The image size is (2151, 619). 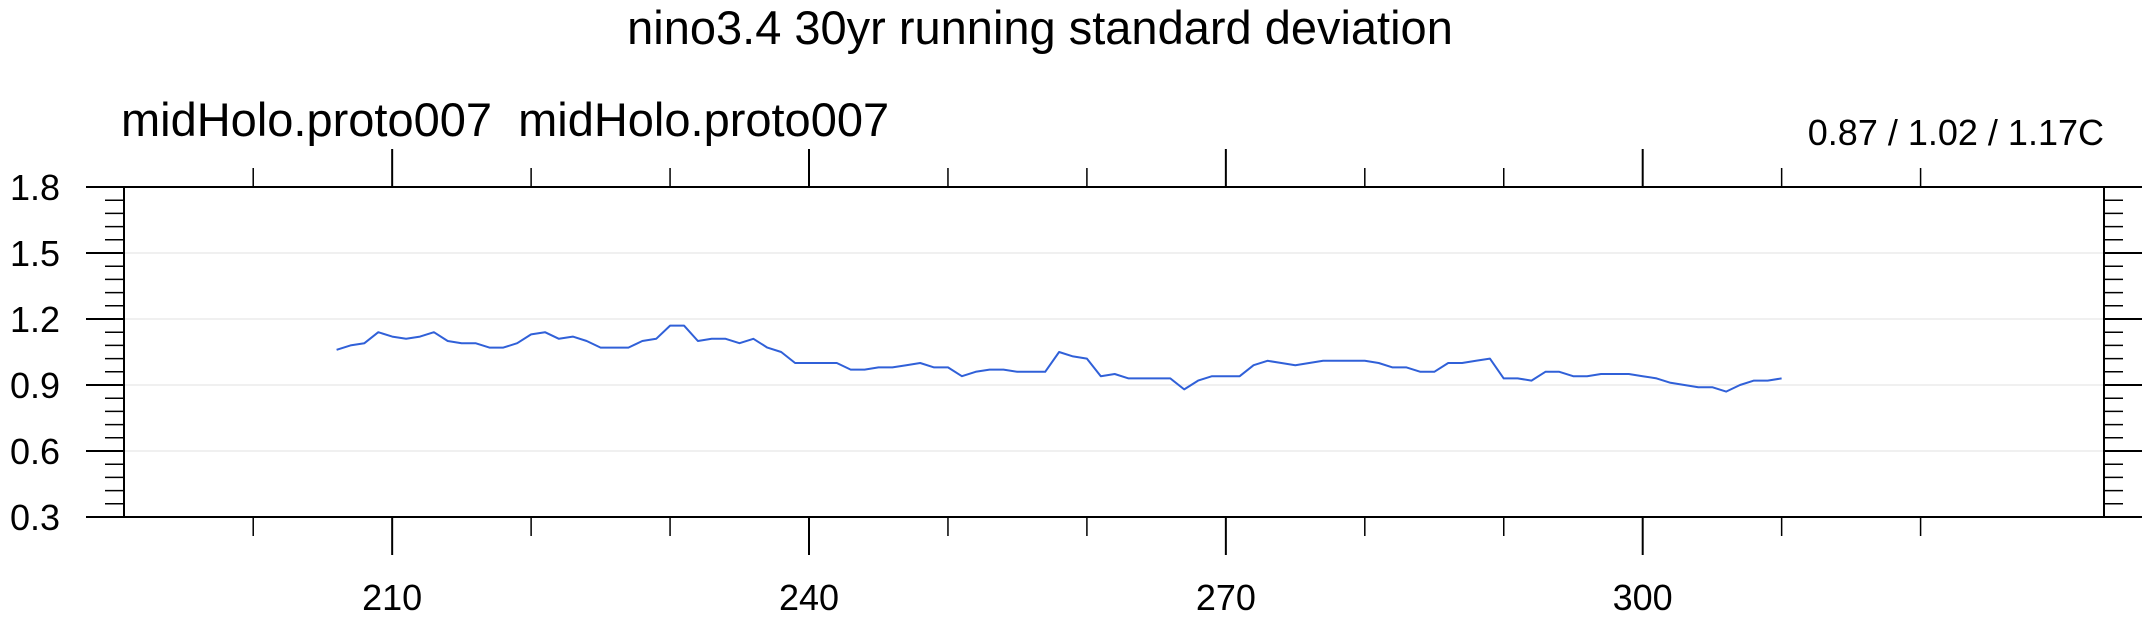 I want to click on chart-title: nino3.4 30yr running standard deviation, so click(x=1040, y=27).